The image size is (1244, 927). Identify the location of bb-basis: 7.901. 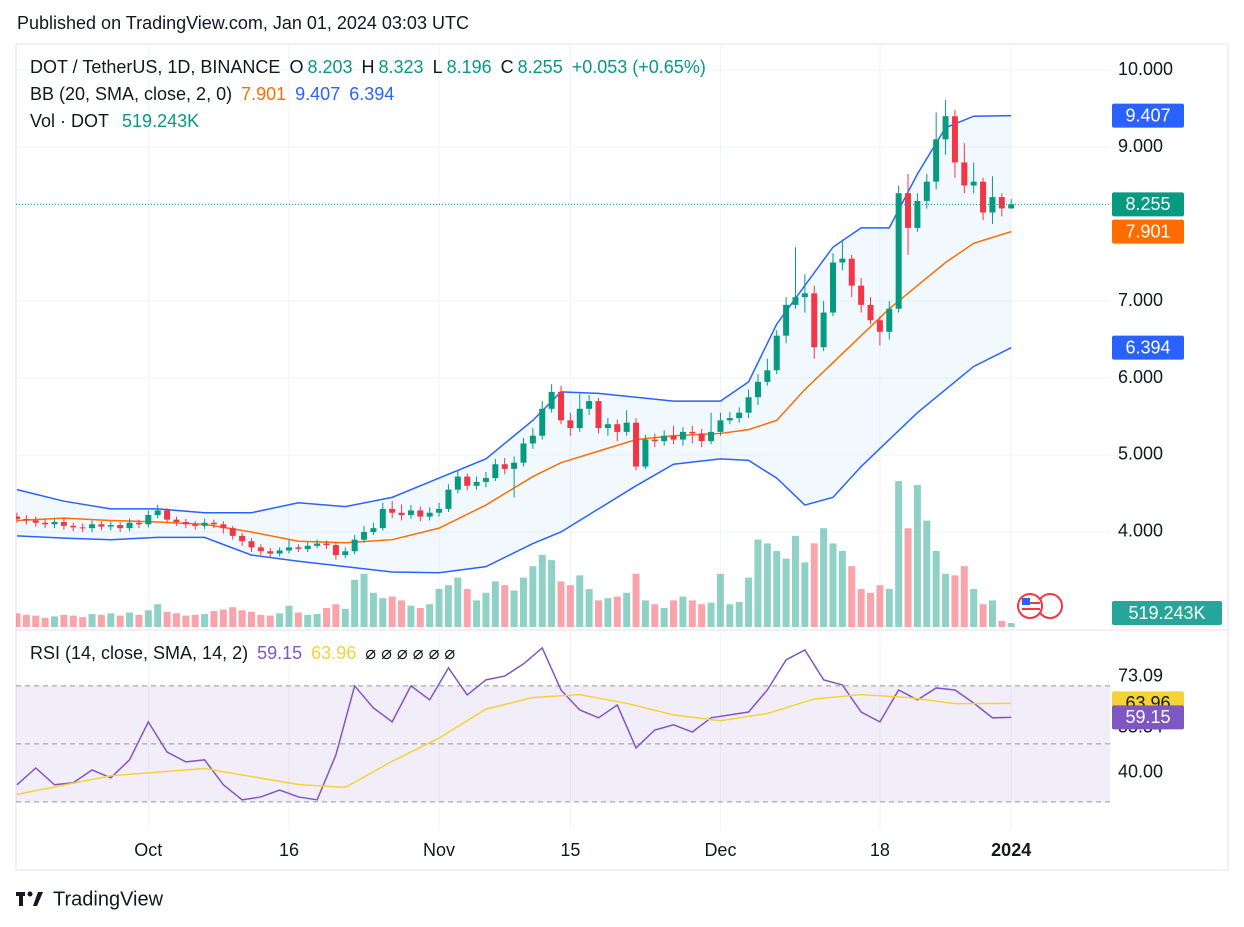
(264, 94).